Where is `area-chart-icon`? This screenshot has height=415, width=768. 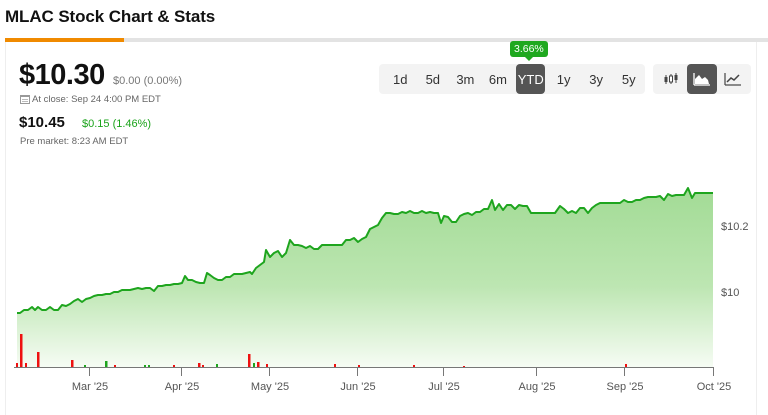
area-chart-icon is located at coordinates (701, 79).